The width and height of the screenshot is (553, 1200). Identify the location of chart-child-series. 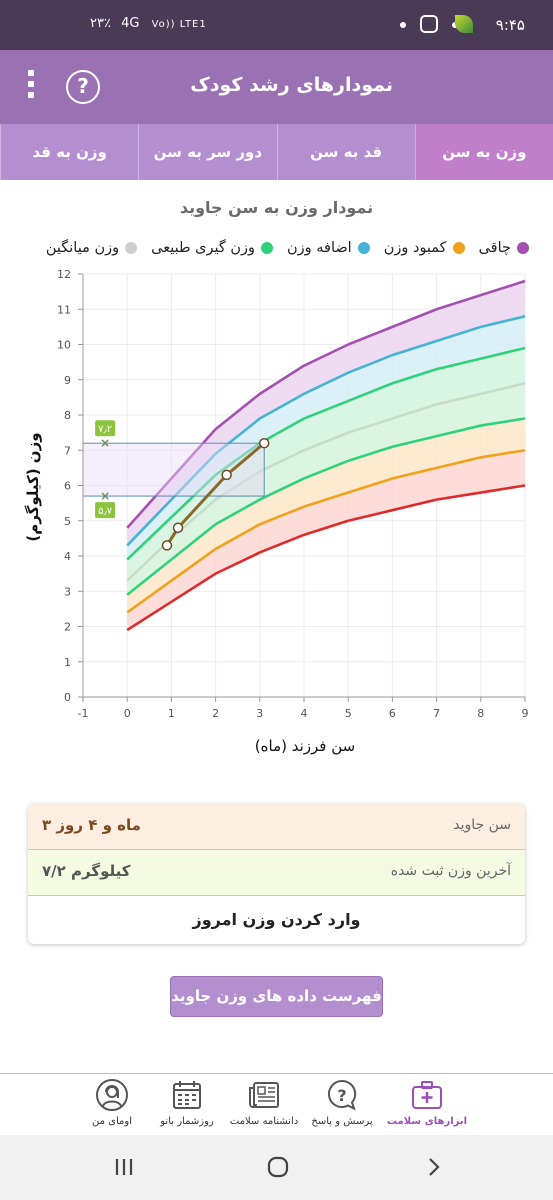
(215, 494).